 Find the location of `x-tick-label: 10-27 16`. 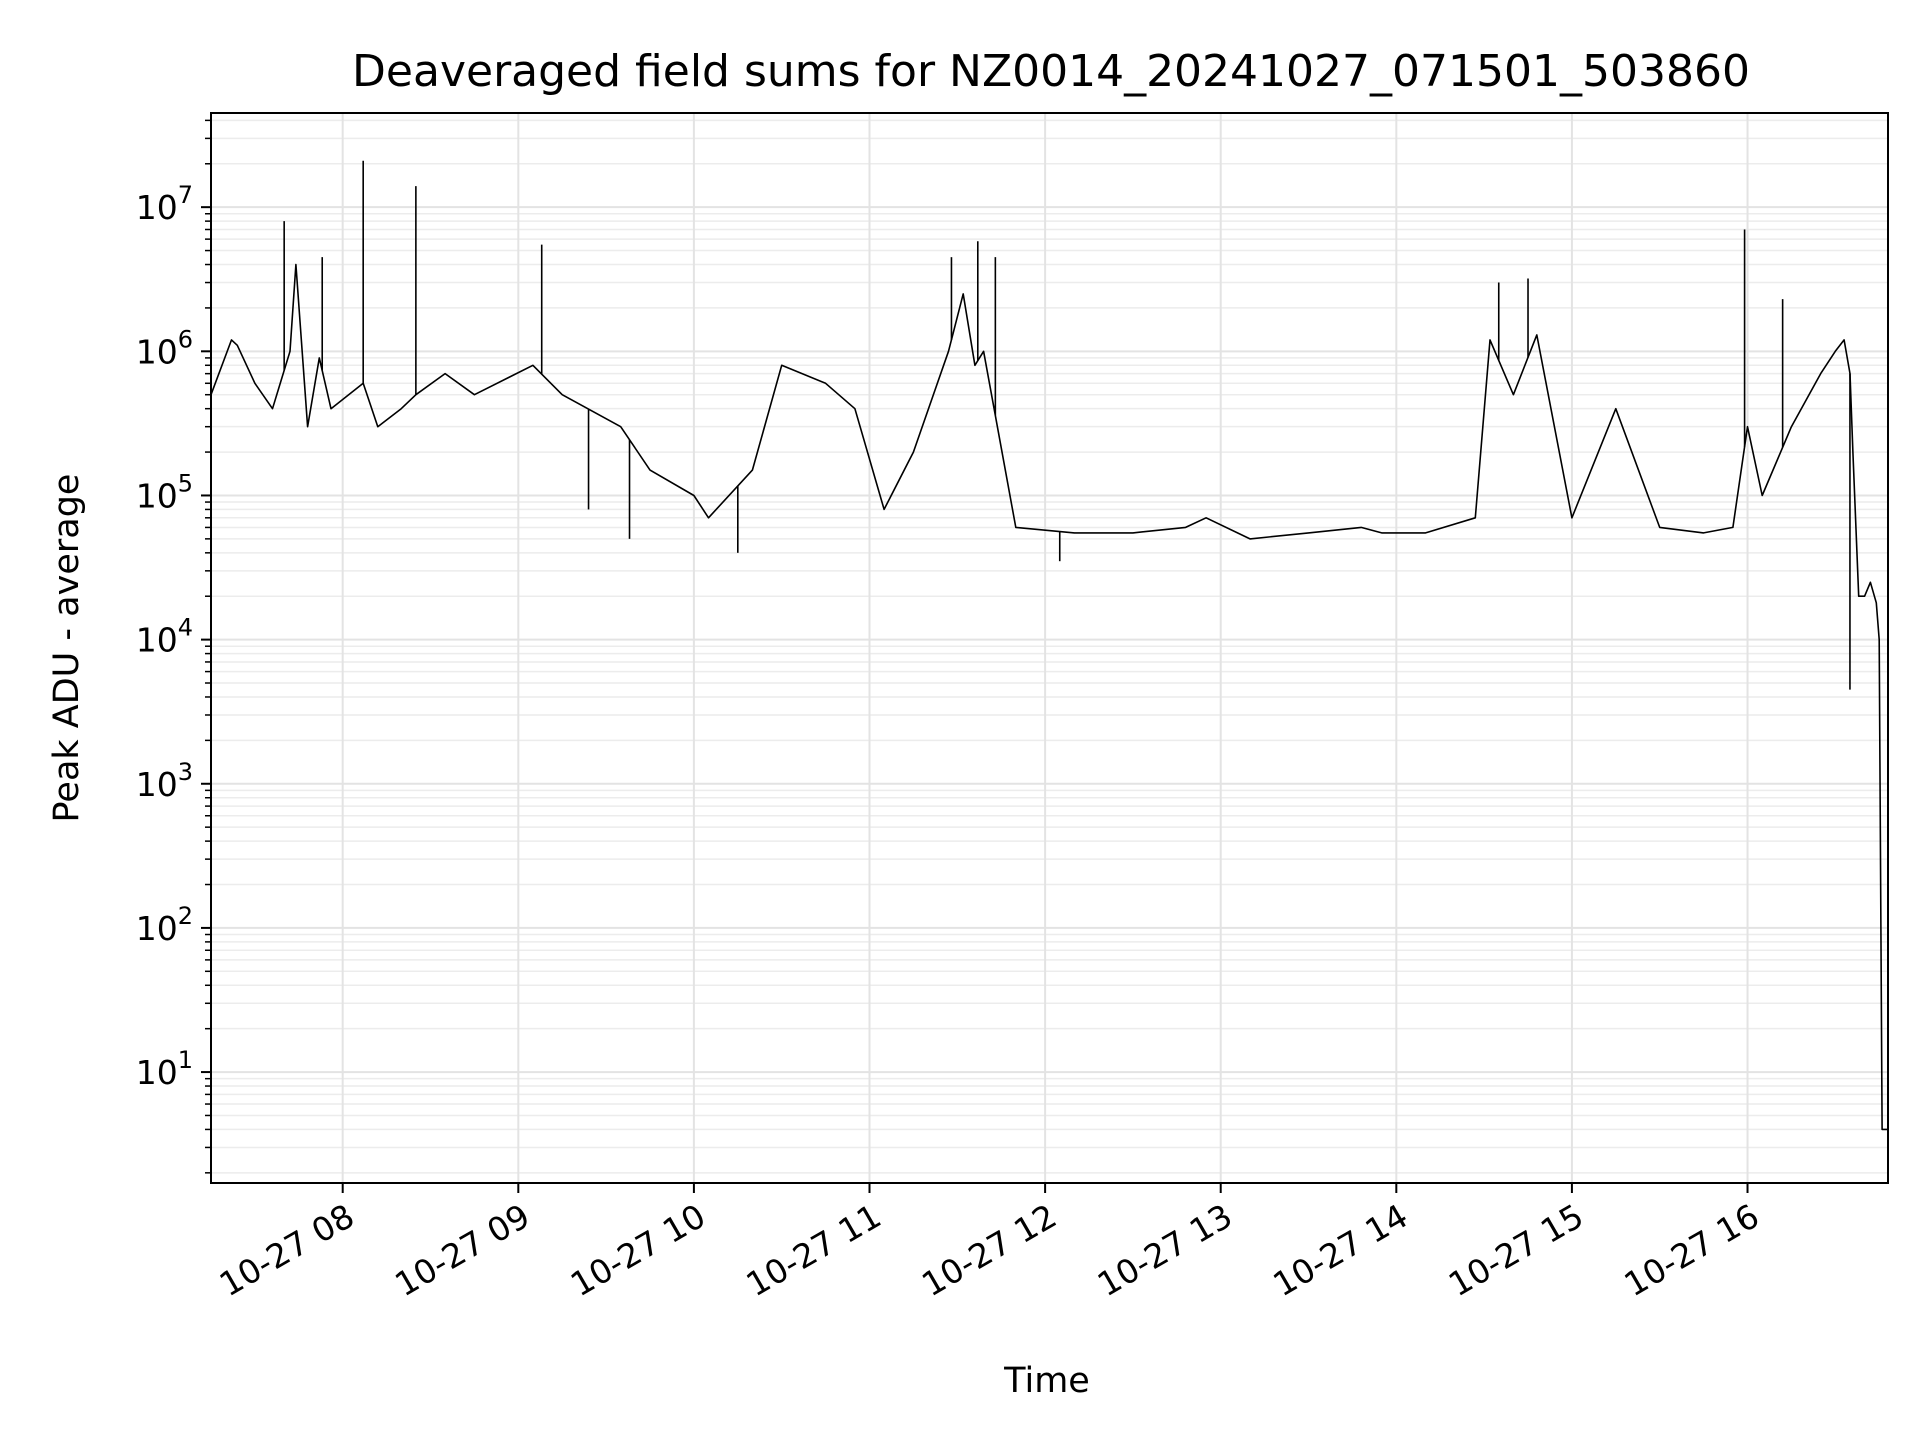

x-tick-label: 10-27 16 is located at coordinates (1692, 1250).